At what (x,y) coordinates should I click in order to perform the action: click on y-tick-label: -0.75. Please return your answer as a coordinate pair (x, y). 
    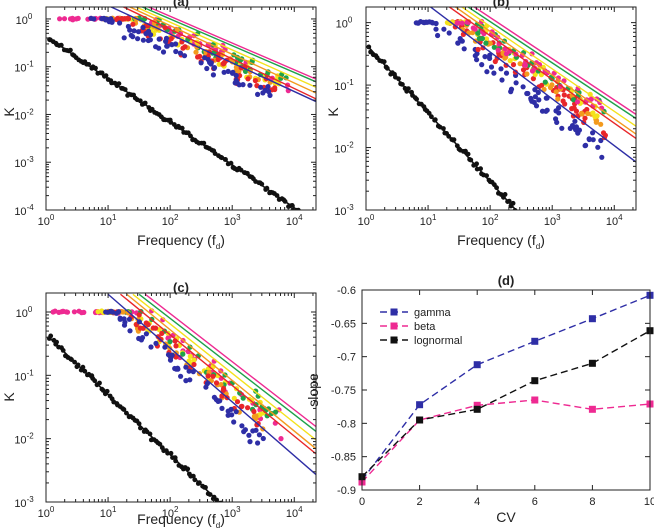
    Looking at the image, I should click on (343, 391).